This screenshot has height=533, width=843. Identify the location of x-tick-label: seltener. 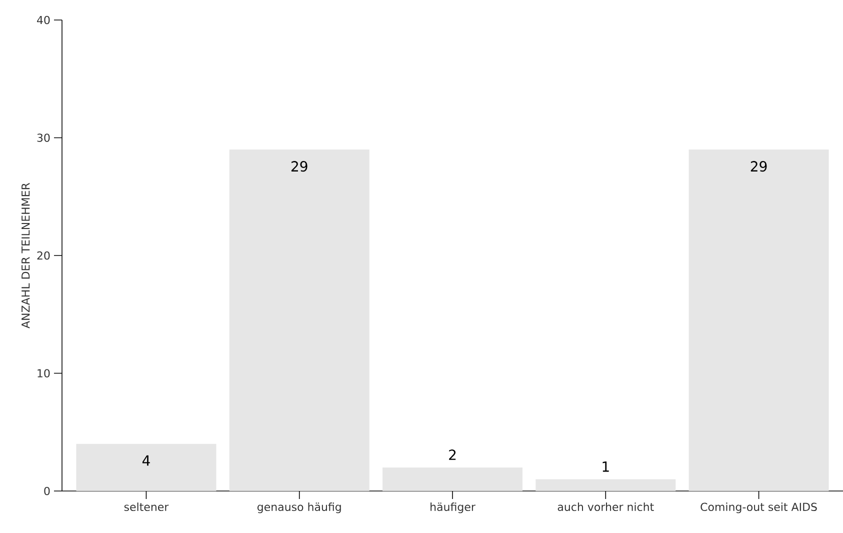
(146, 507).